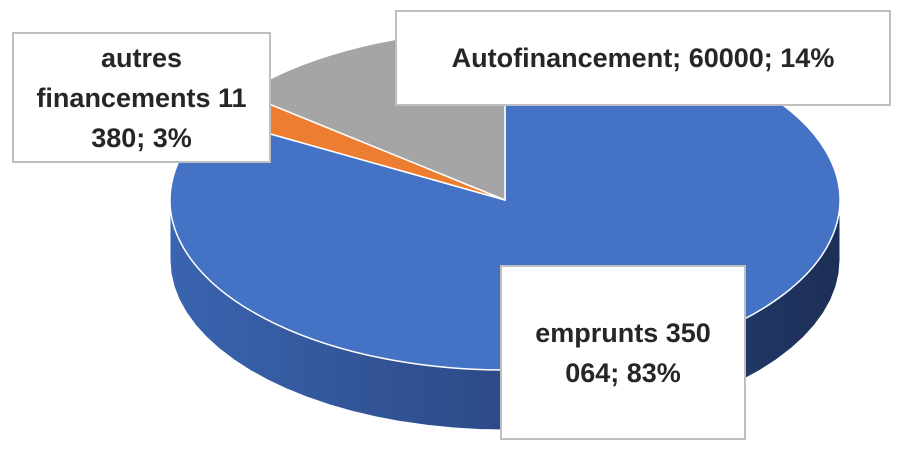 Image resolution: width=911 pixels, height=455 pixels. Describe the element at coordinates (730, 58) in the screenshot. I see `label-value: 60000;` at that location.